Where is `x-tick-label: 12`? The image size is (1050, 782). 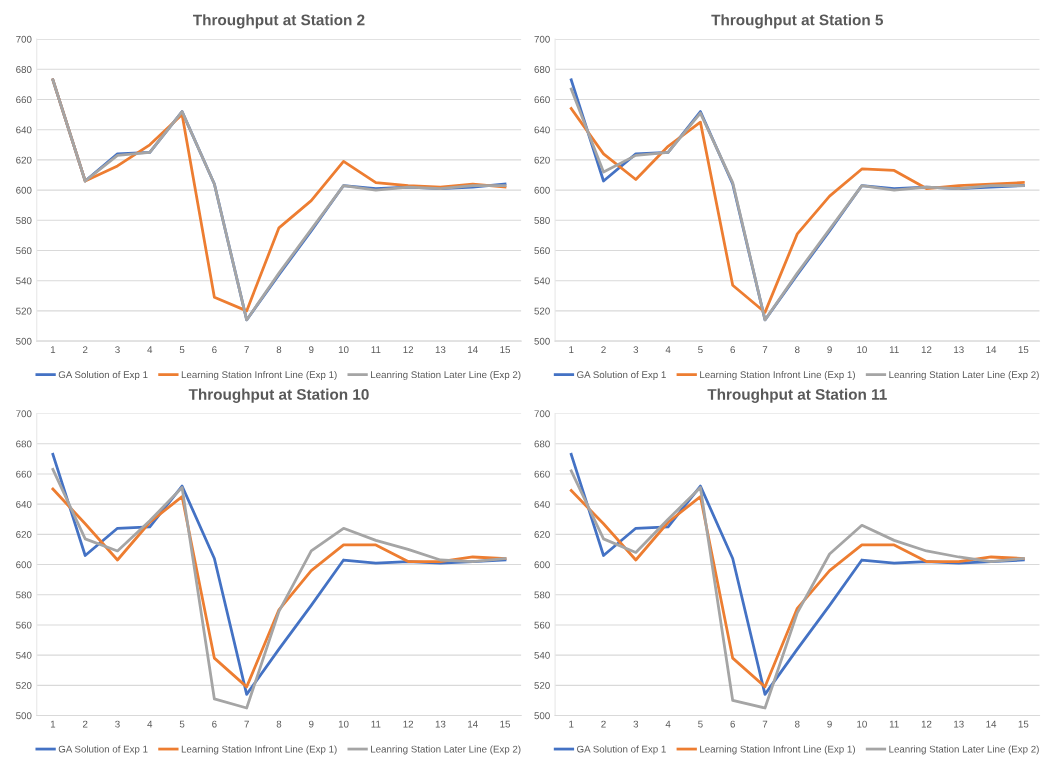 x-tick-label: 12 is located at coordinates (408, 349).